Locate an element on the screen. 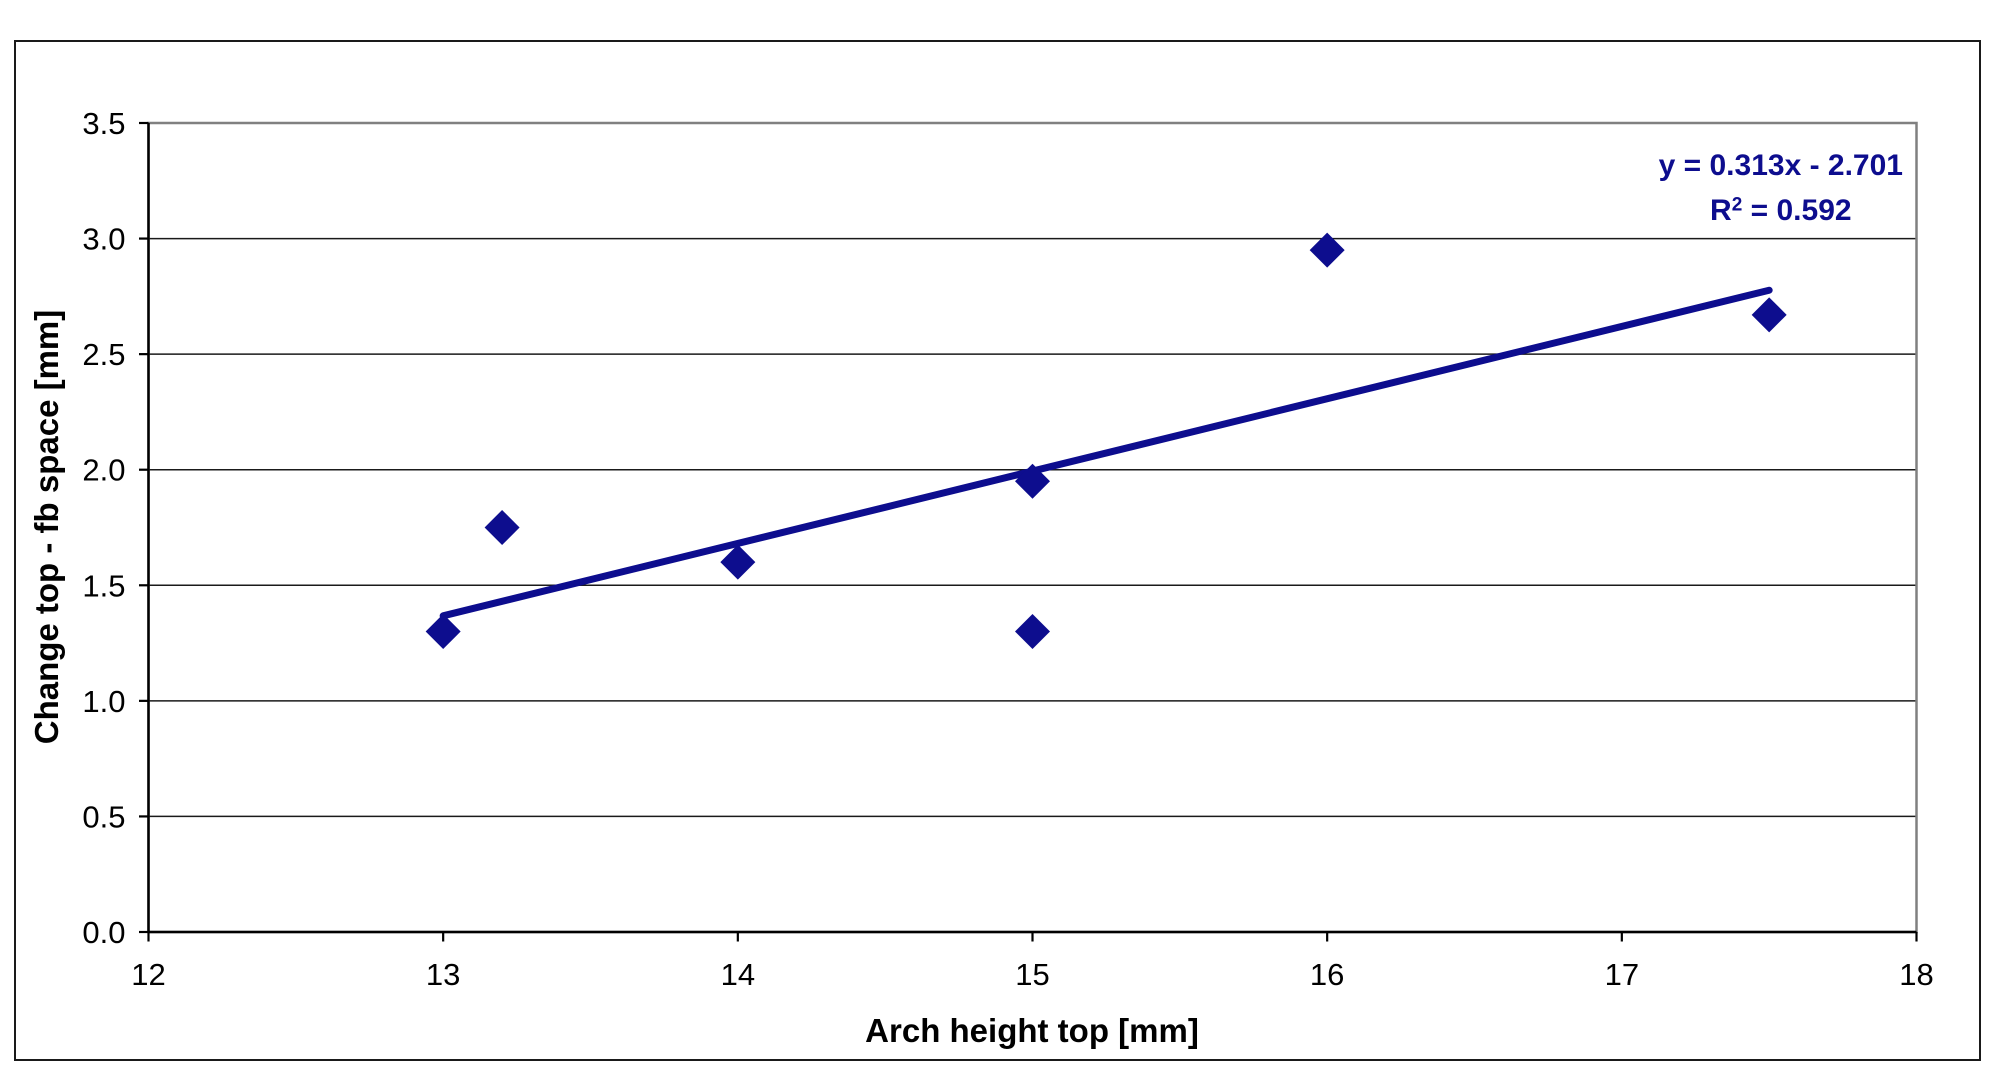 This screenshot has height=1068, width=1992. y-tick-label-0.0: 0.0 is located at coordinates (103, 932).